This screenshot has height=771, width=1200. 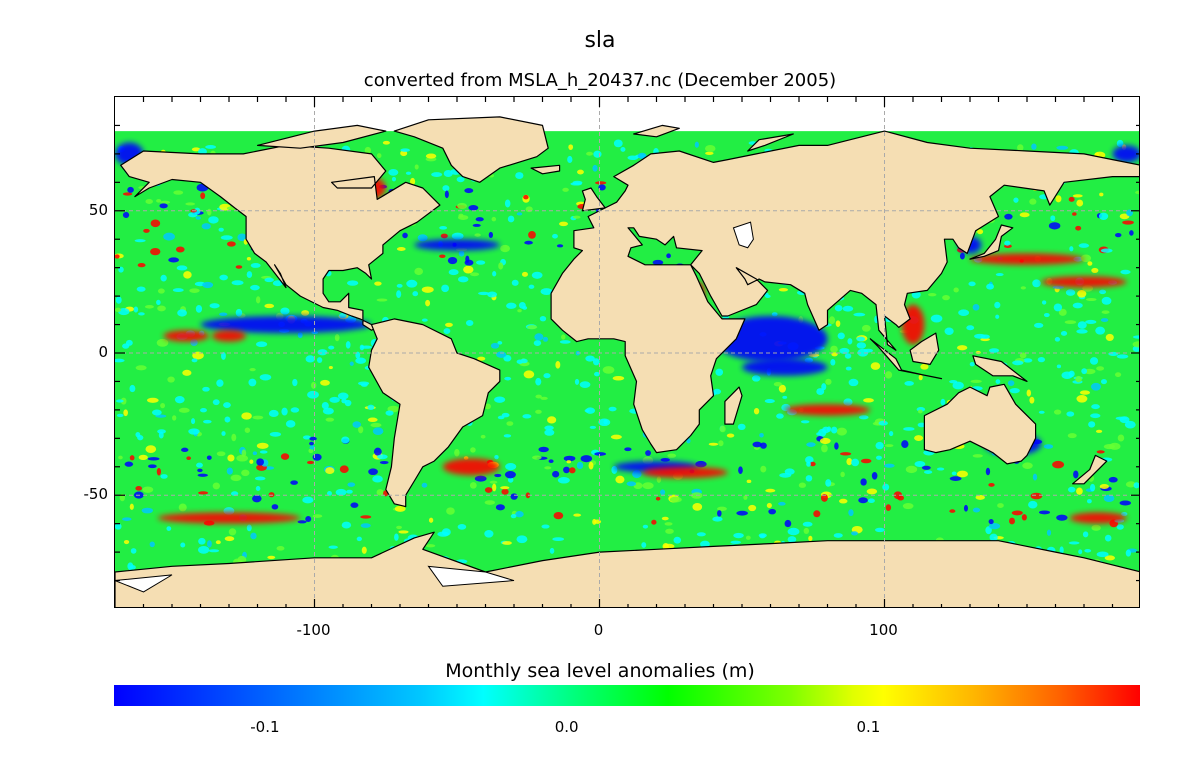 What do you see at coordinates (96, 494) in the screenshot?
I see `y-tick-label: -50` at bounding box center [96, 494].